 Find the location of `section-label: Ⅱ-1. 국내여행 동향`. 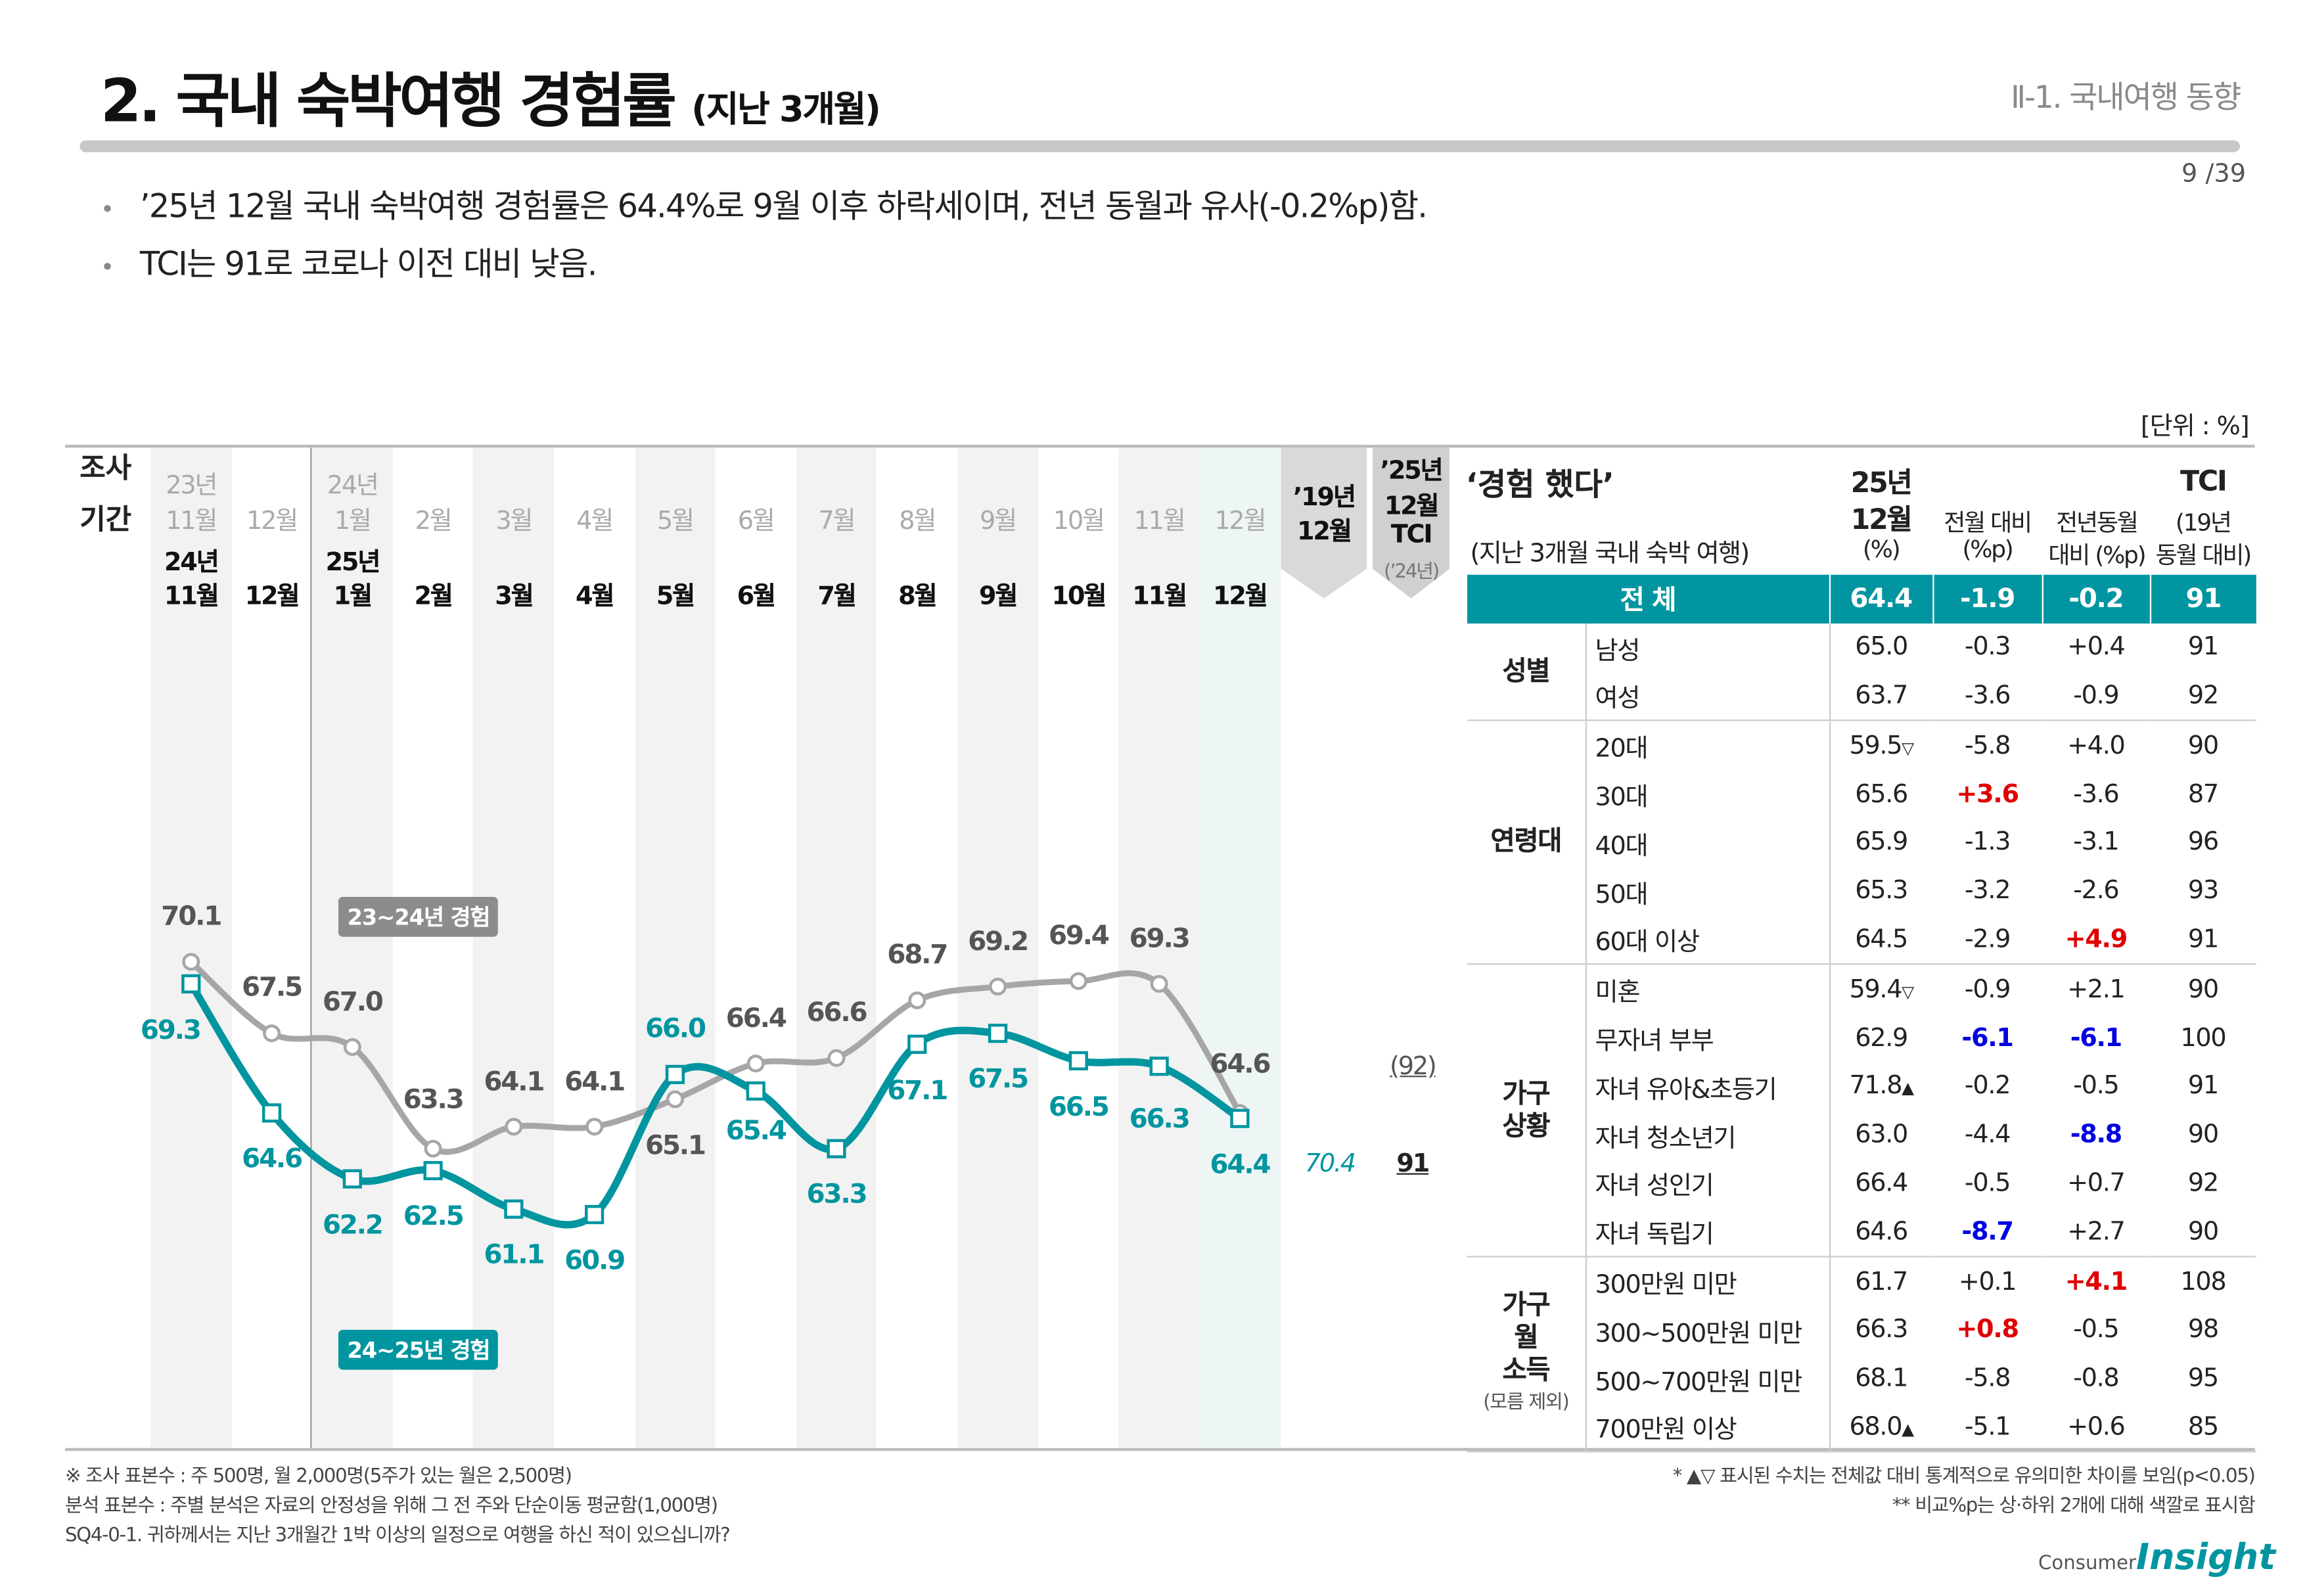

section-label: Ⅱ-1. 국내여행 동향 is located at coordinates (2125, 98).